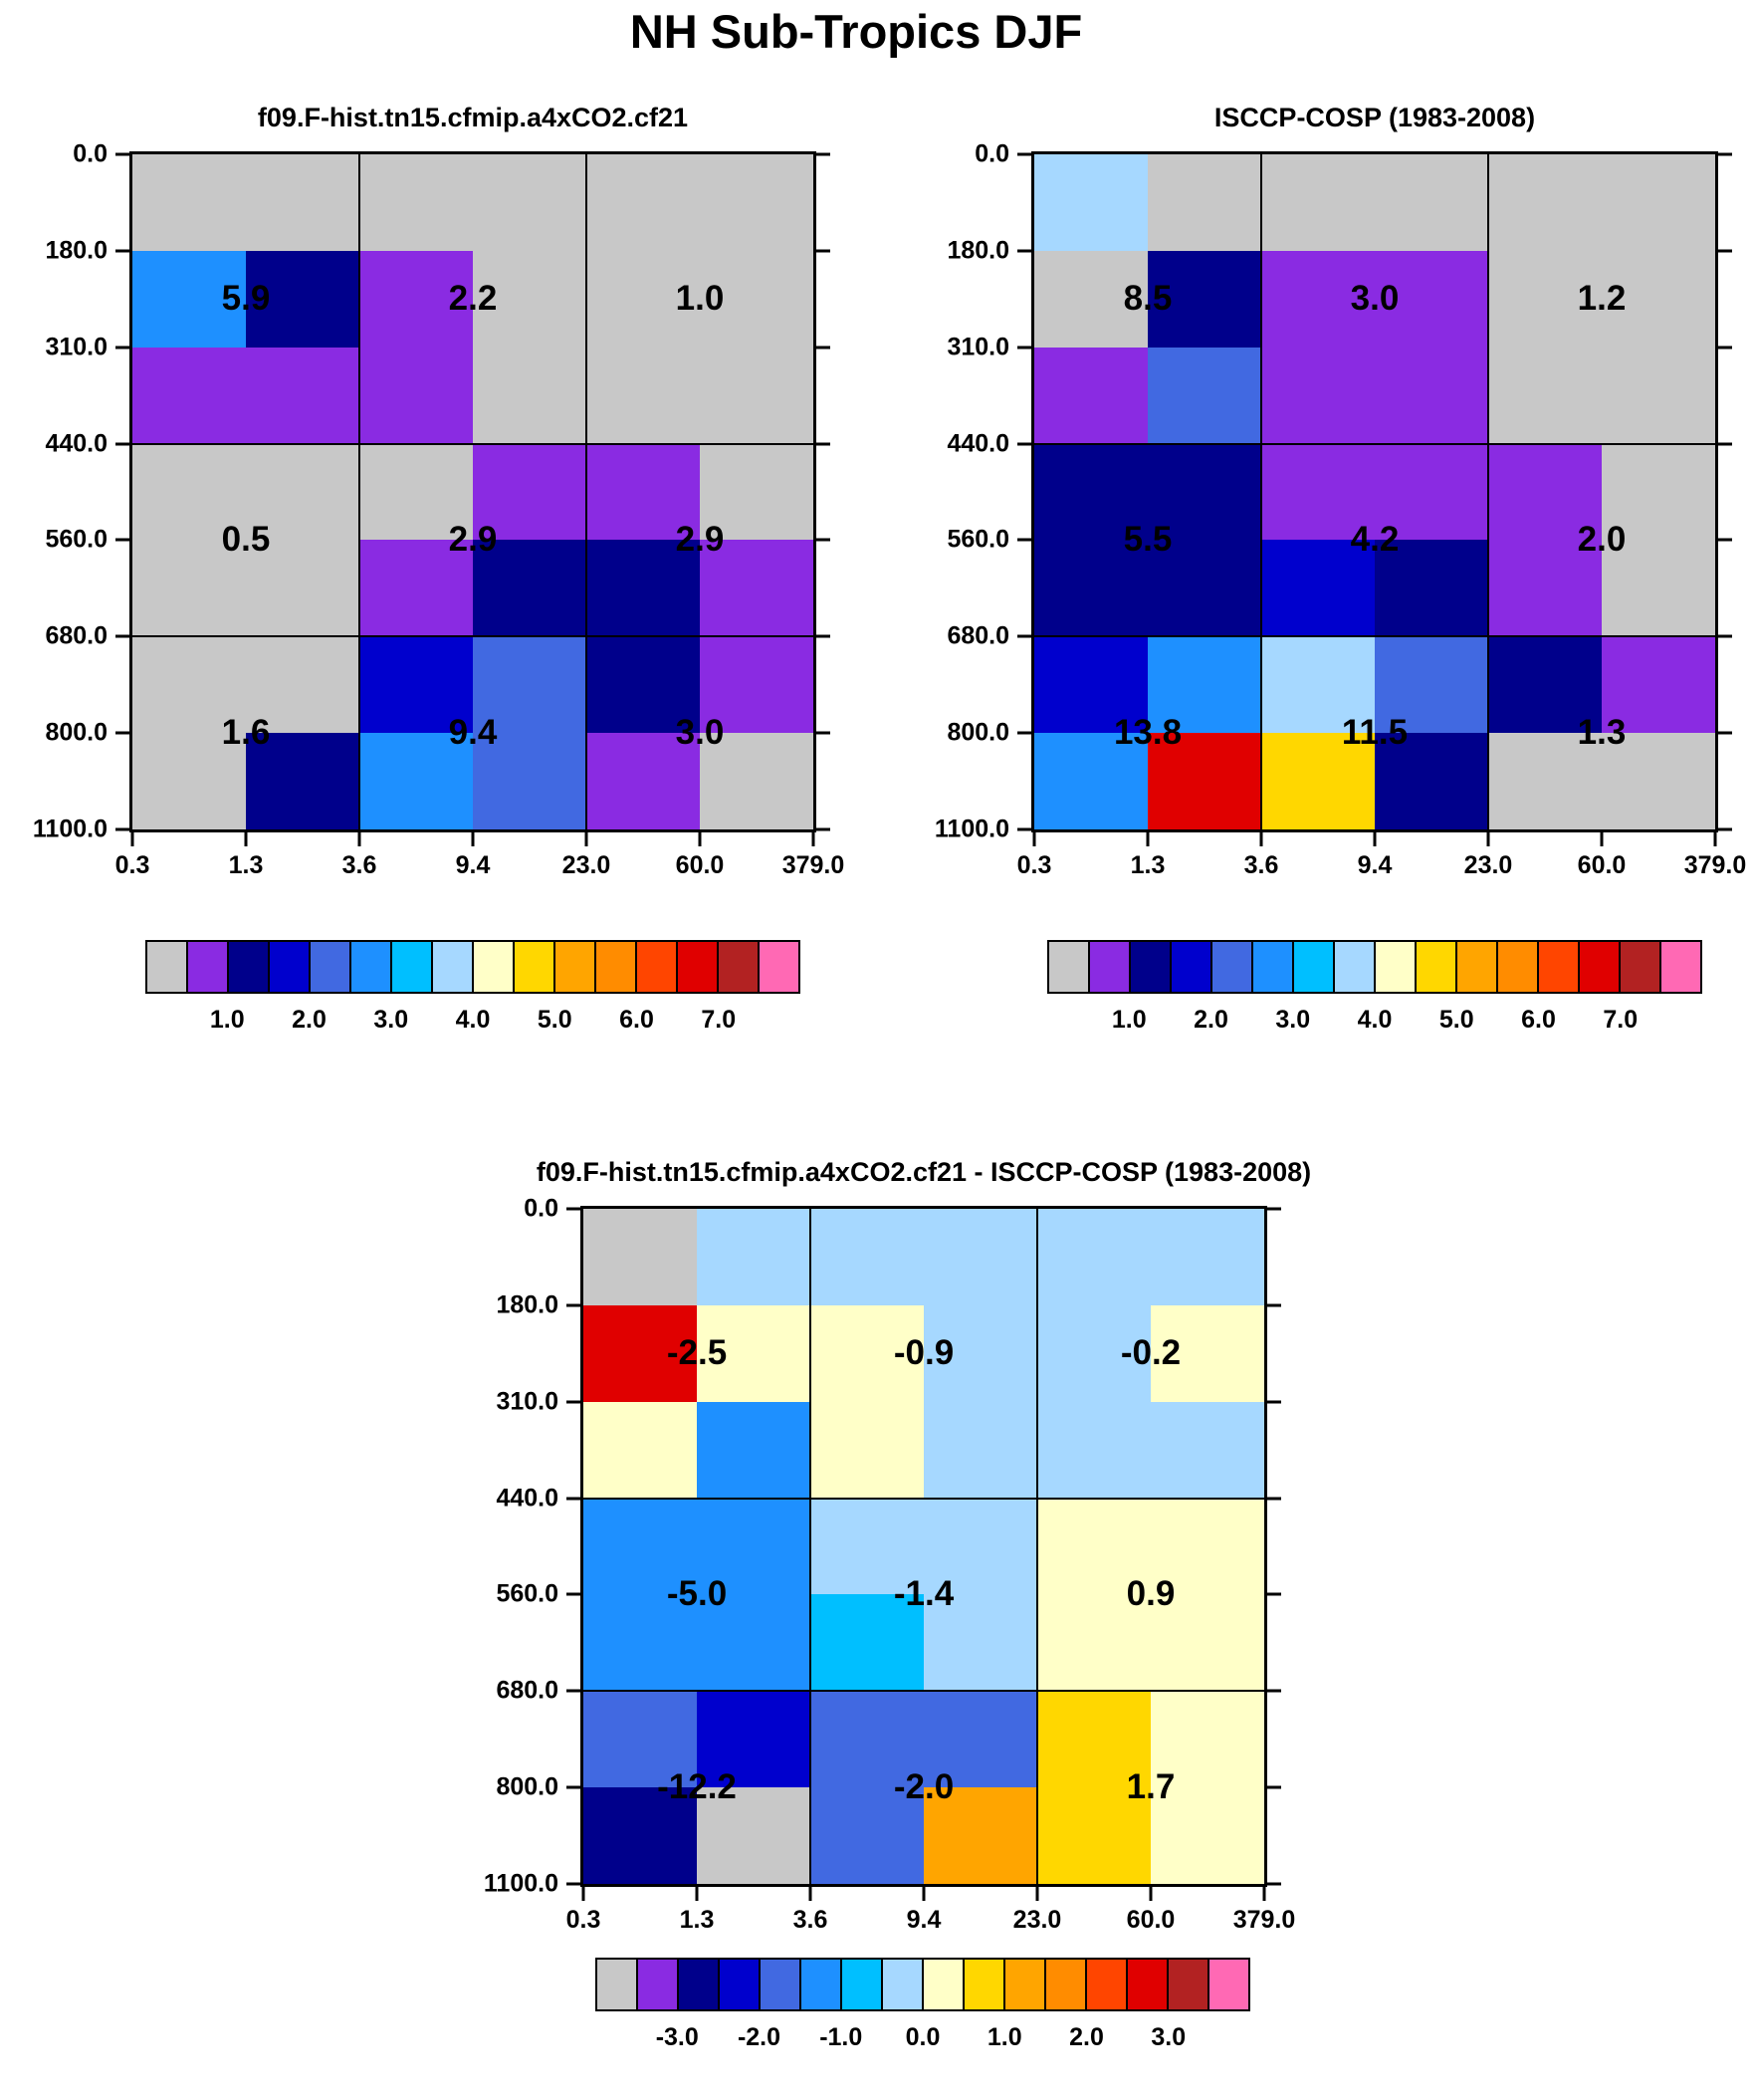  Describe the element at coordinates (677, 2037) in the screenshot. I see `colorbar-tick-label: -3.0` at that location.